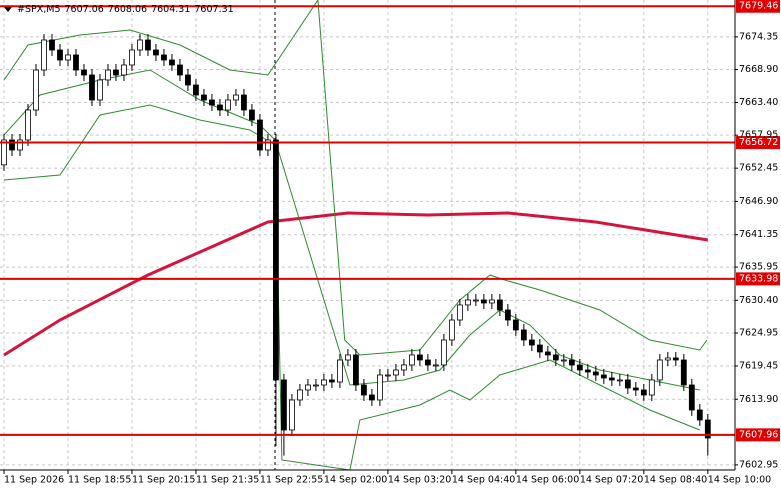  What do you see at coordinates (758, 102) in the screenshot?
I see `y-tick-label: 7663.40` at bounding box center [758, 102].